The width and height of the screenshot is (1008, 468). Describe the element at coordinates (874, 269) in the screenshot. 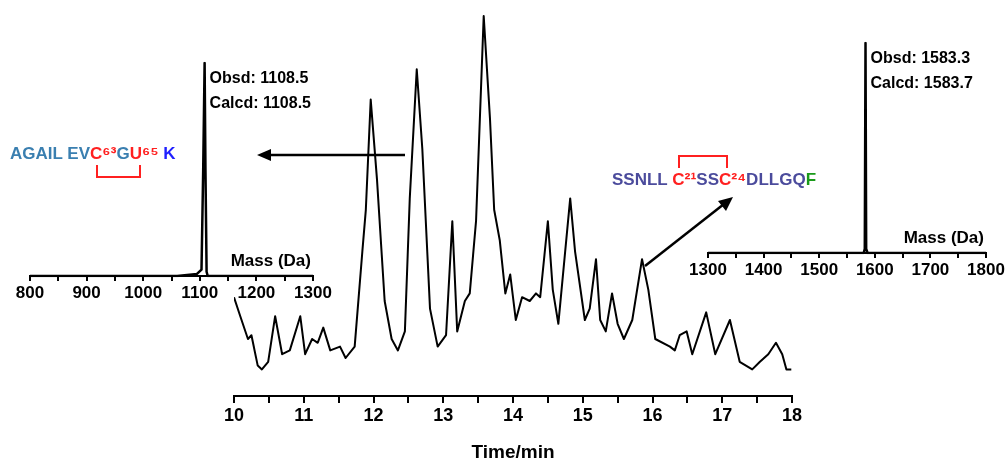

I see `x-tick-label: 1600` at that location.